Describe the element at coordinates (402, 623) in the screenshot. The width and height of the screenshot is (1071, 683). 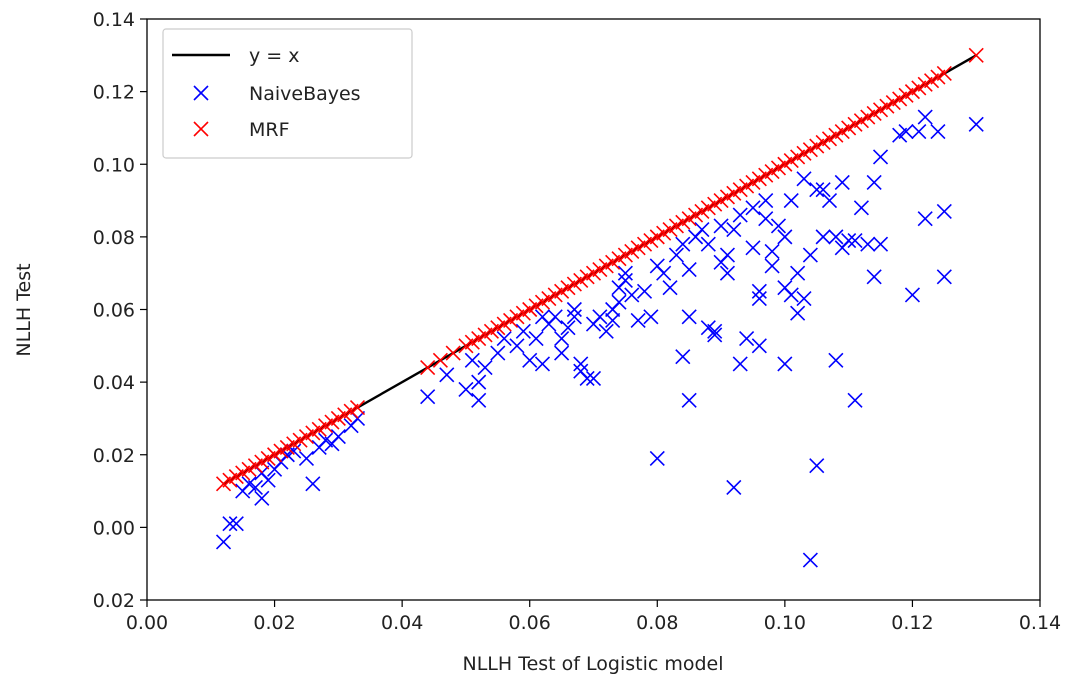
I see `x-tick-label: 0.04` at that location.